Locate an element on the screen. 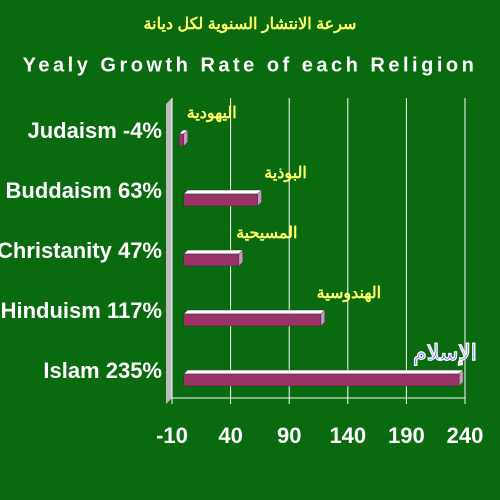 The width and height of the screenshot is (500, 500). x-tick-label: 90 is located at coordinates (289, 435).